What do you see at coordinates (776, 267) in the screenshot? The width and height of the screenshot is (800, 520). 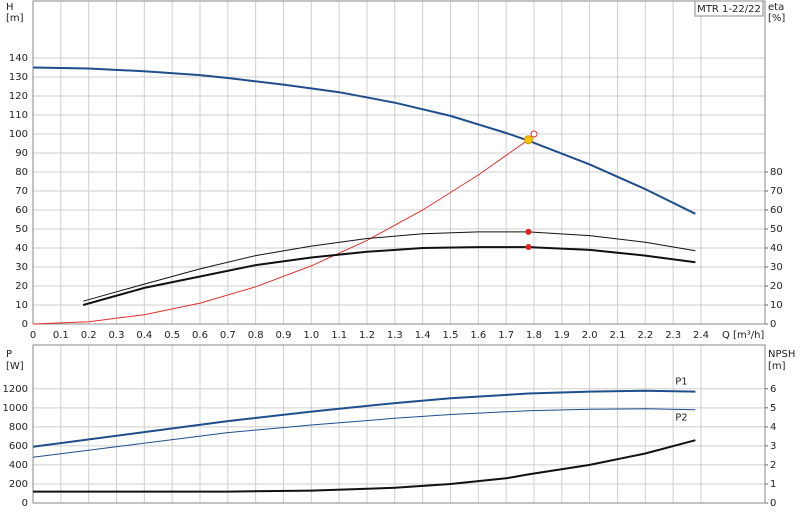 I see `y2-tick-label: 30` at bounding box center [776, 267].